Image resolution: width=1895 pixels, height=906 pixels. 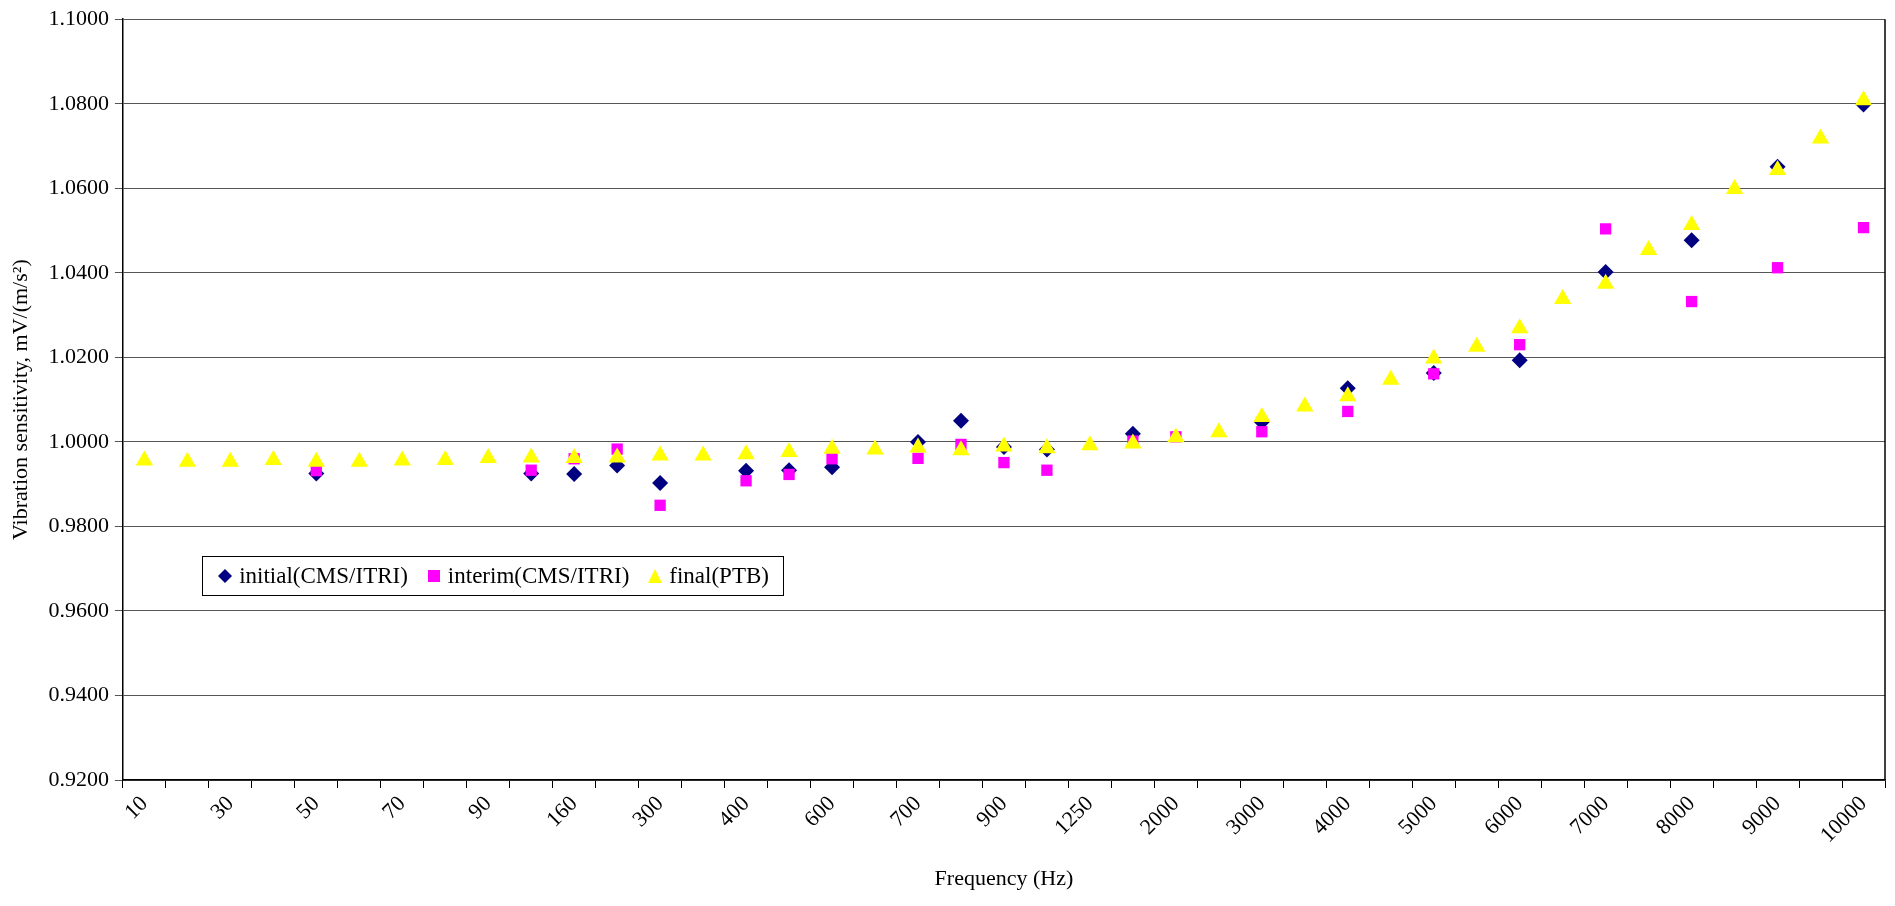 What do you see at coordinates (78, 271) in the screenshot?
I see `y-tick-label: 1.0400` at bounding box center [78, 271].